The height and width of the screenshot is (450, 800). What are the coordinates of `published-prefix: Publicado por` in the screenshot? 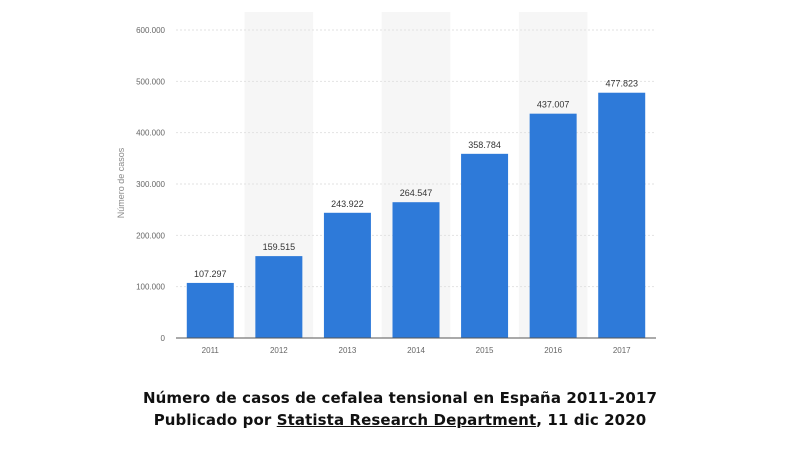 It's located at (215, 420).